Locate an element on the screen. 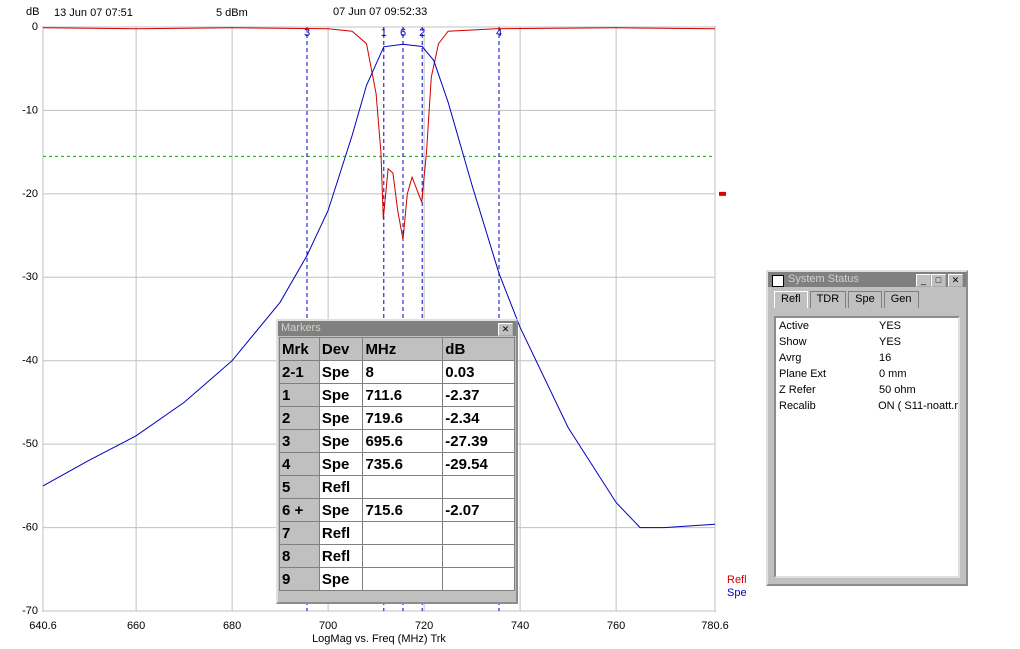  table-cell: -29.54 is located at coordinates (478, 464).